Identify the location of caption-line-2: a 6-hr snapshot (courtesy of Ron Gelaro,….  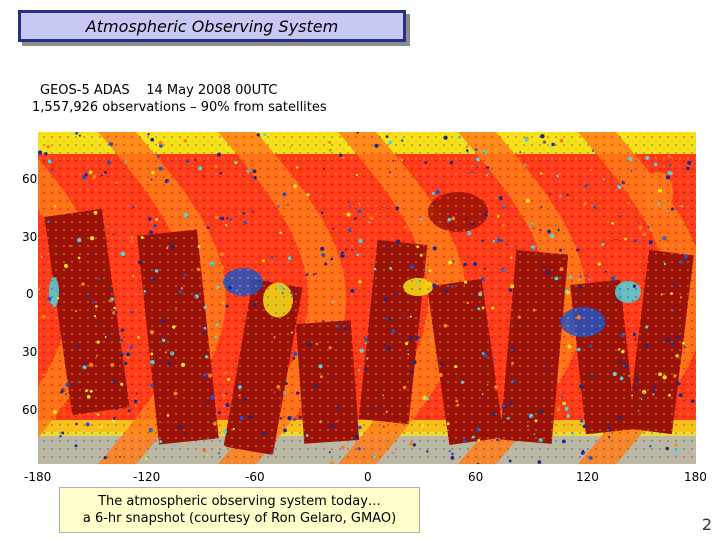
(239, 518).